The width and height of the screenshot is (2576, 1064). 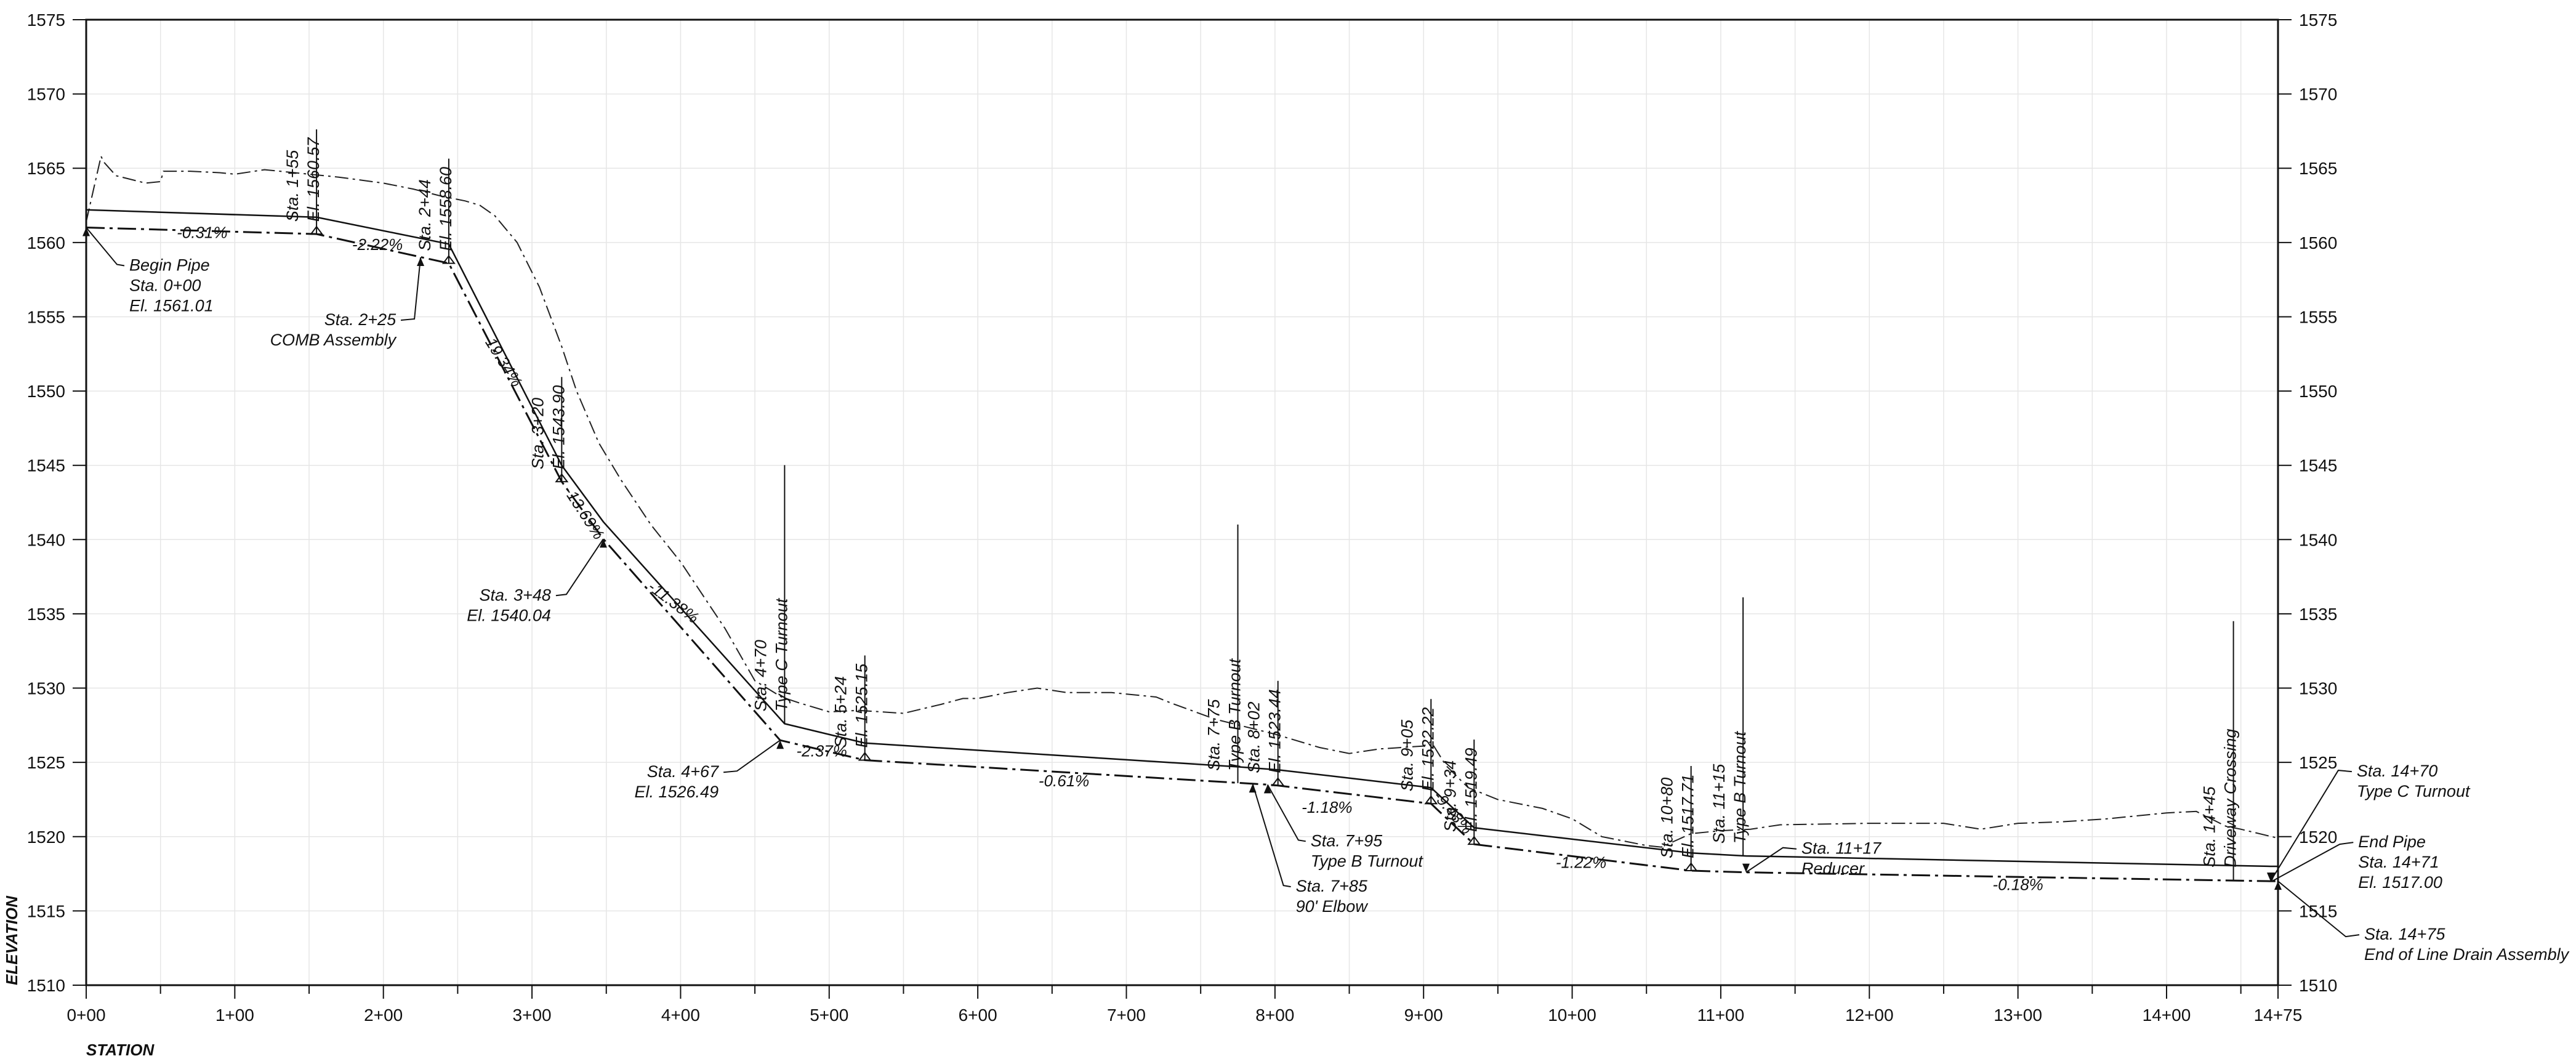 I want to click on station-label-line: Sta. 3+20, so click(x=537, y=433).